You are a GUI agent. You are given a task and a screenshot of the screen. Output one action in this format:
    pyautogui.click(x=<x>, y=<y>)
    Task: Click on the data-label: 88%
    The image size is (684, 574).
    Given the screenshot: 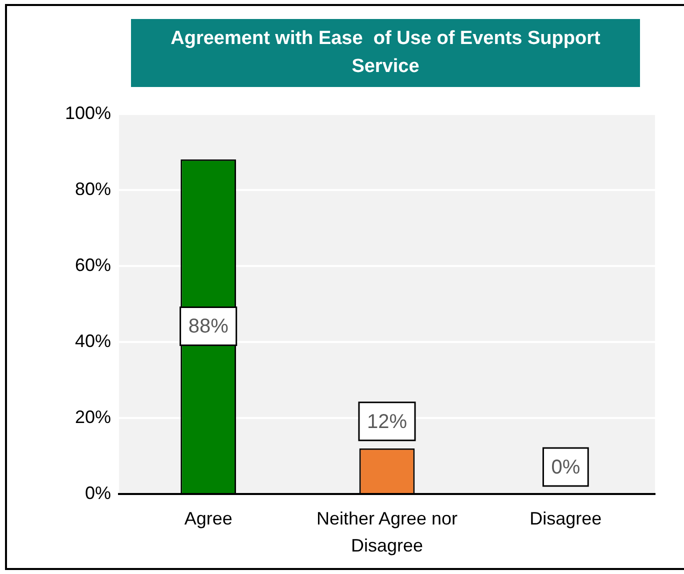 What is the action you would take?
    pyautogui.click(x=208, y=327)
    